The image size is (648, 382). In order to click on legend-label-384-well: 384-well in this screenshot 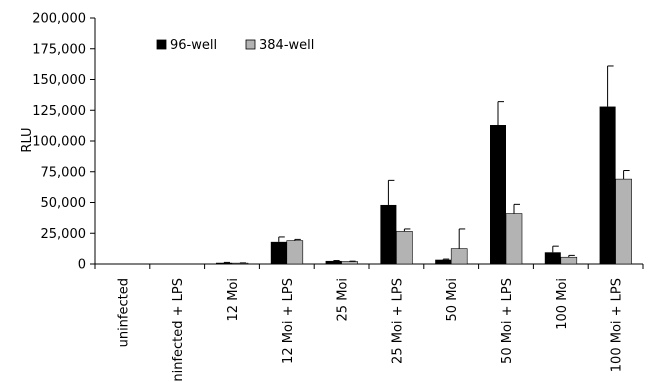, I will do `click(286, 45)`.